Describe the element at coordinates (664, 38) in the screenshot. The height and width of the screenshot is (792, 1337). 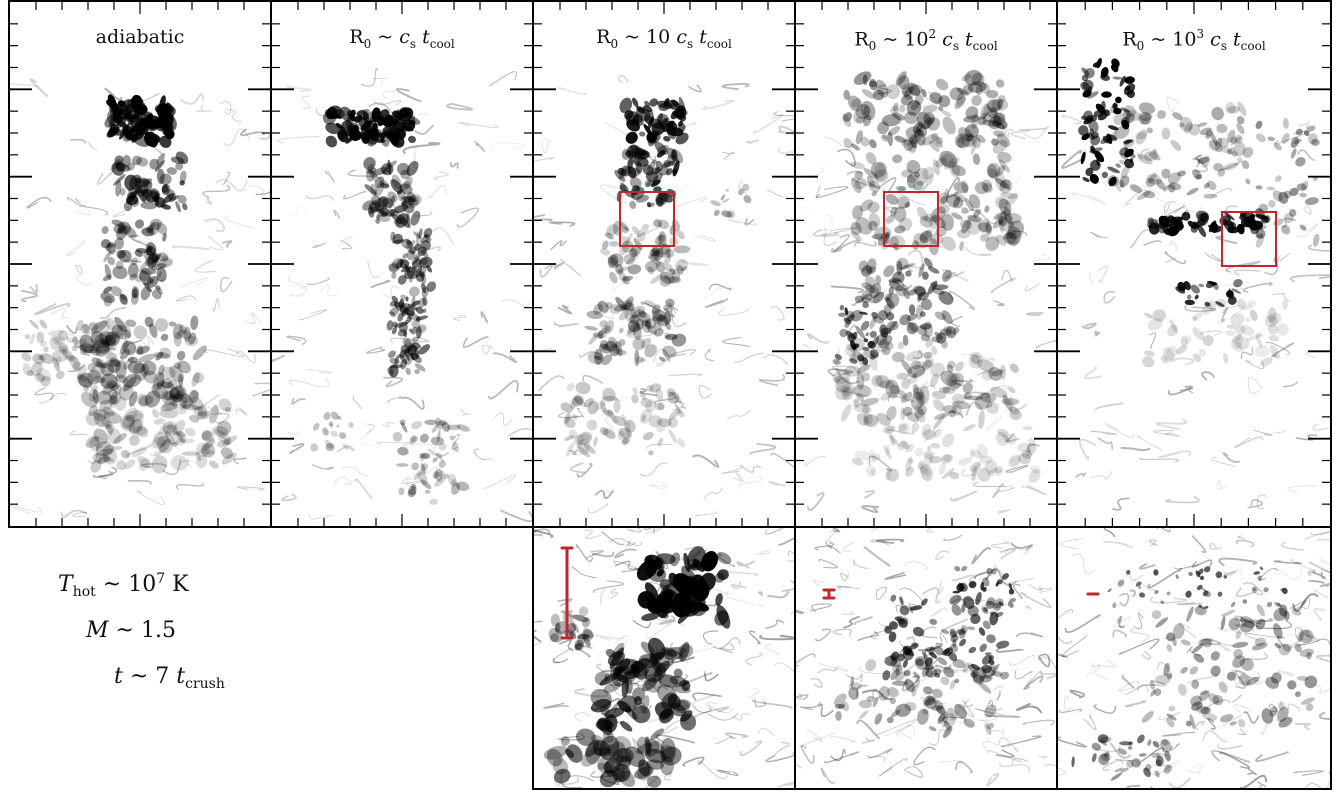
I see `panel-title-r0-10: R0 ~ 10 cs tcool` at that location.